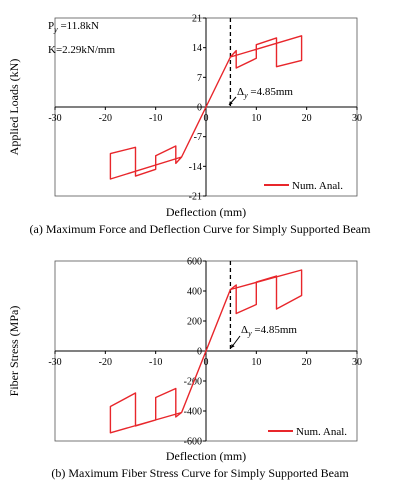 Image resolution: width=400 pixels, height=494 pixels. I want to click on c1-legend-label: Num. Anal., so click(321, 432).